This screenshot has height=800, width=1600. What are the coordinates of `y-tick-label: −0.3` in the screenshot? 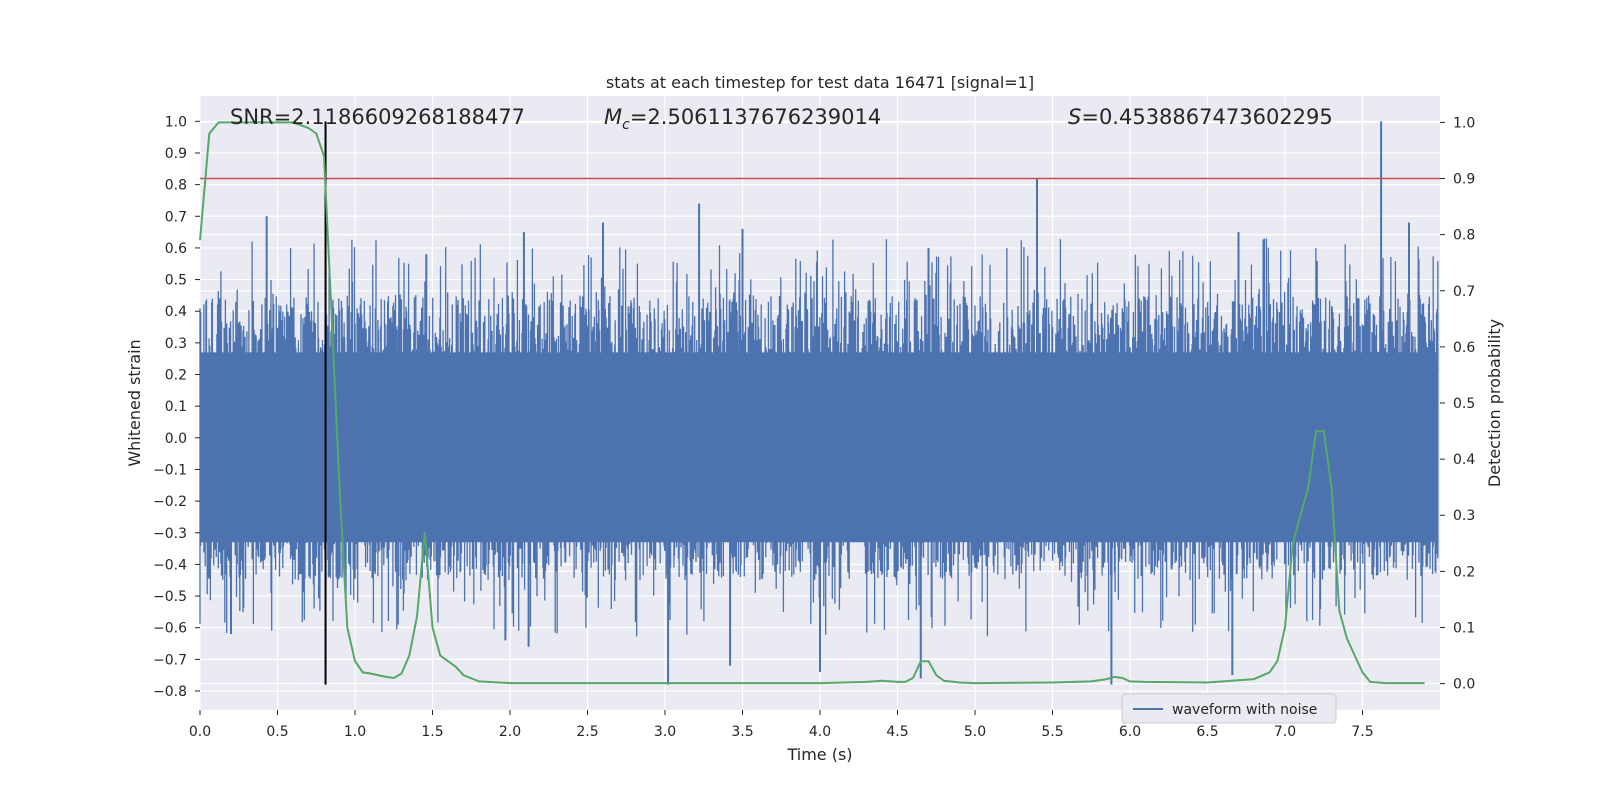 It's located at (170, 534).